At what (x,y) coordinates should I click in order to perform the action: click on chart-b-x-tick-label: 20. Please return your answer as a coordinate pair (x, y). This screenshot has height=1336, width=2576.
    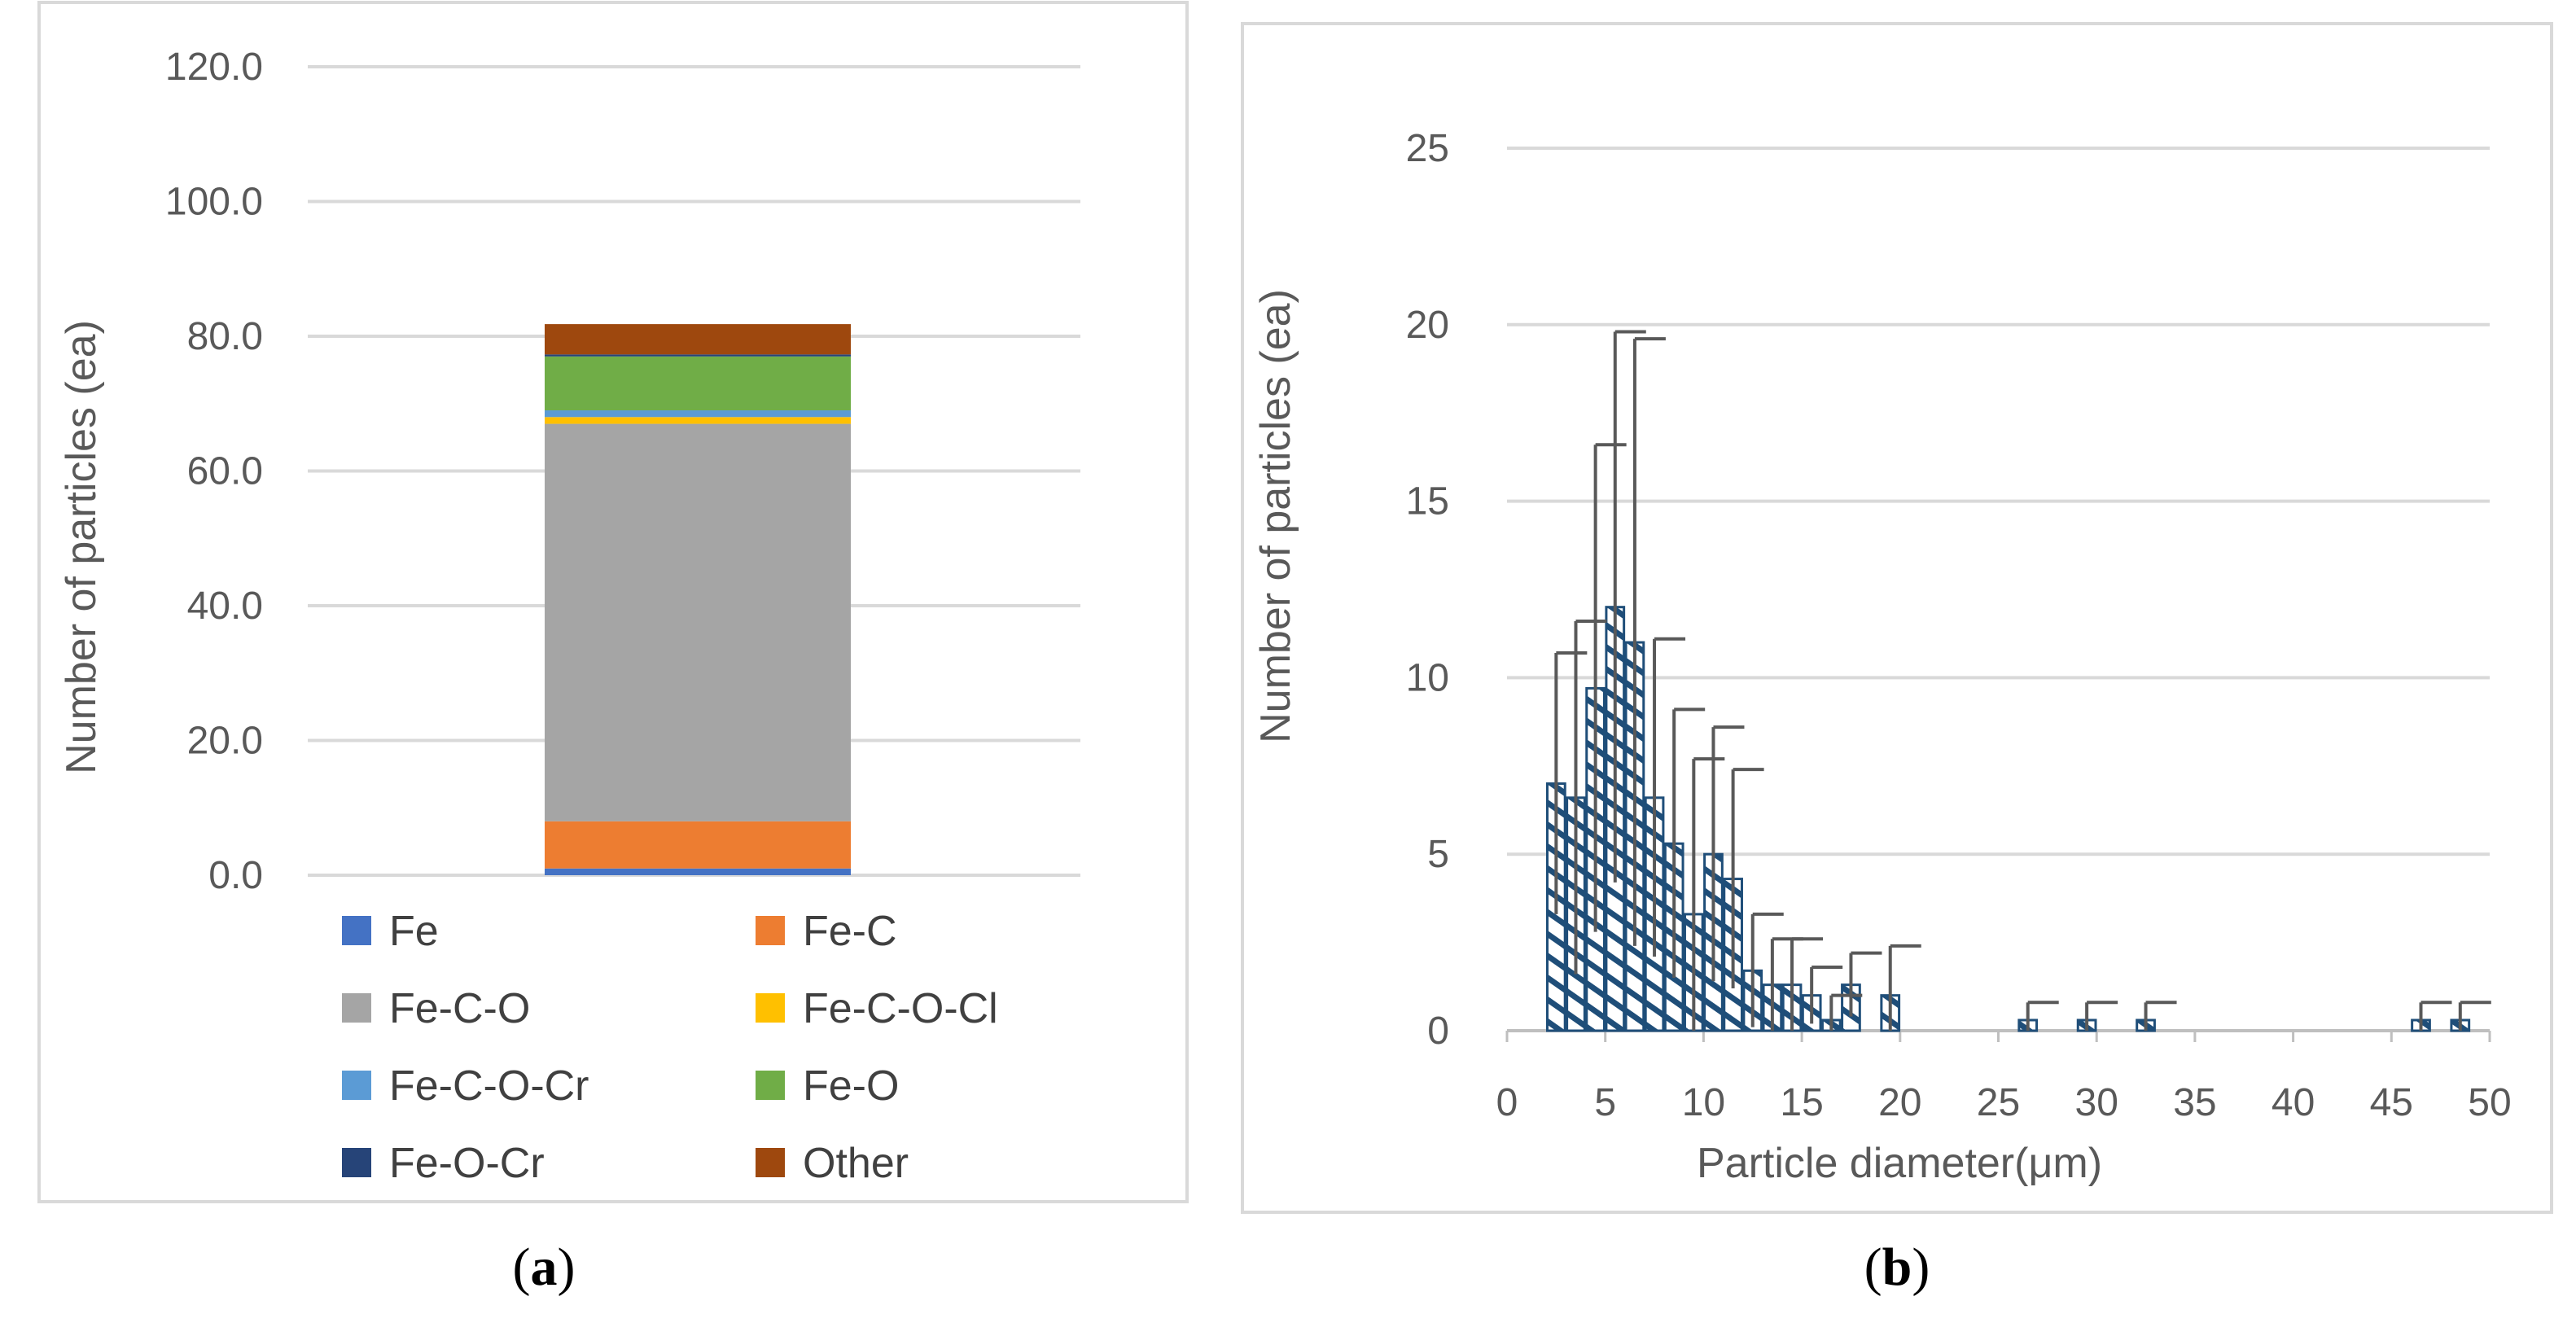
    Looking at the image, I should click on (1899, 1102).